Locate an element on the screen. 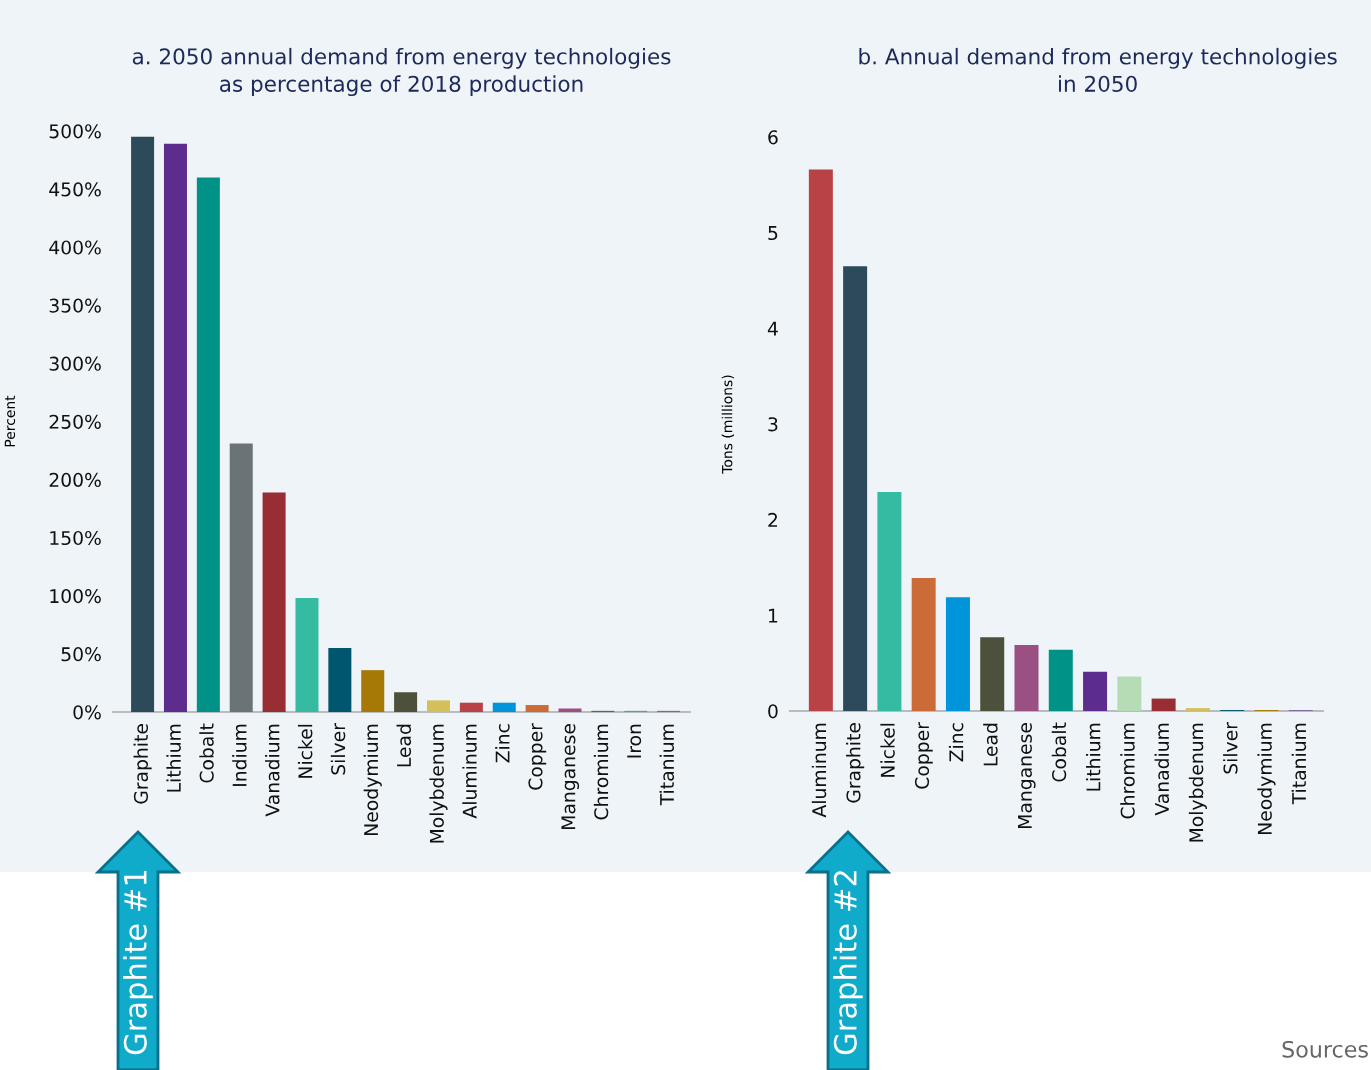 This screenshot has width=1371, height=1070. y-axis-title: Tons (millions) is located at coordinates (728, 424).